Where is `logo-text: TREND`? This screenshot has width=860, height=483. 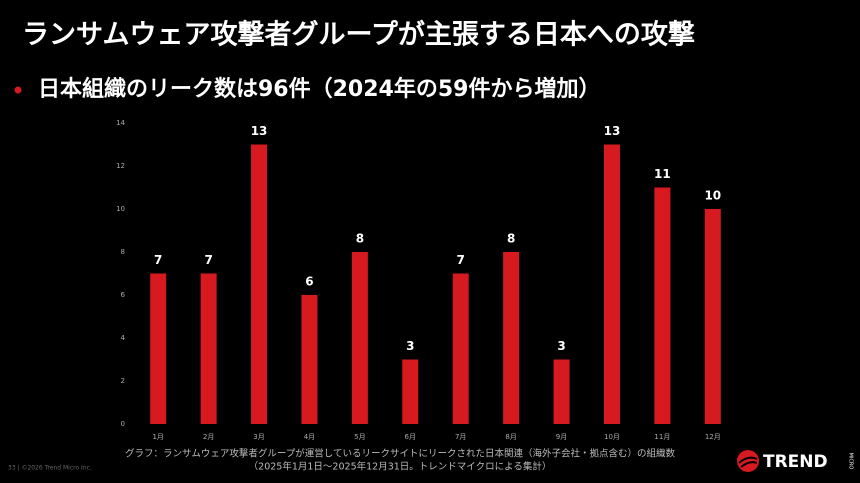 logo-text: TREND is located at coordinates (795, 462).